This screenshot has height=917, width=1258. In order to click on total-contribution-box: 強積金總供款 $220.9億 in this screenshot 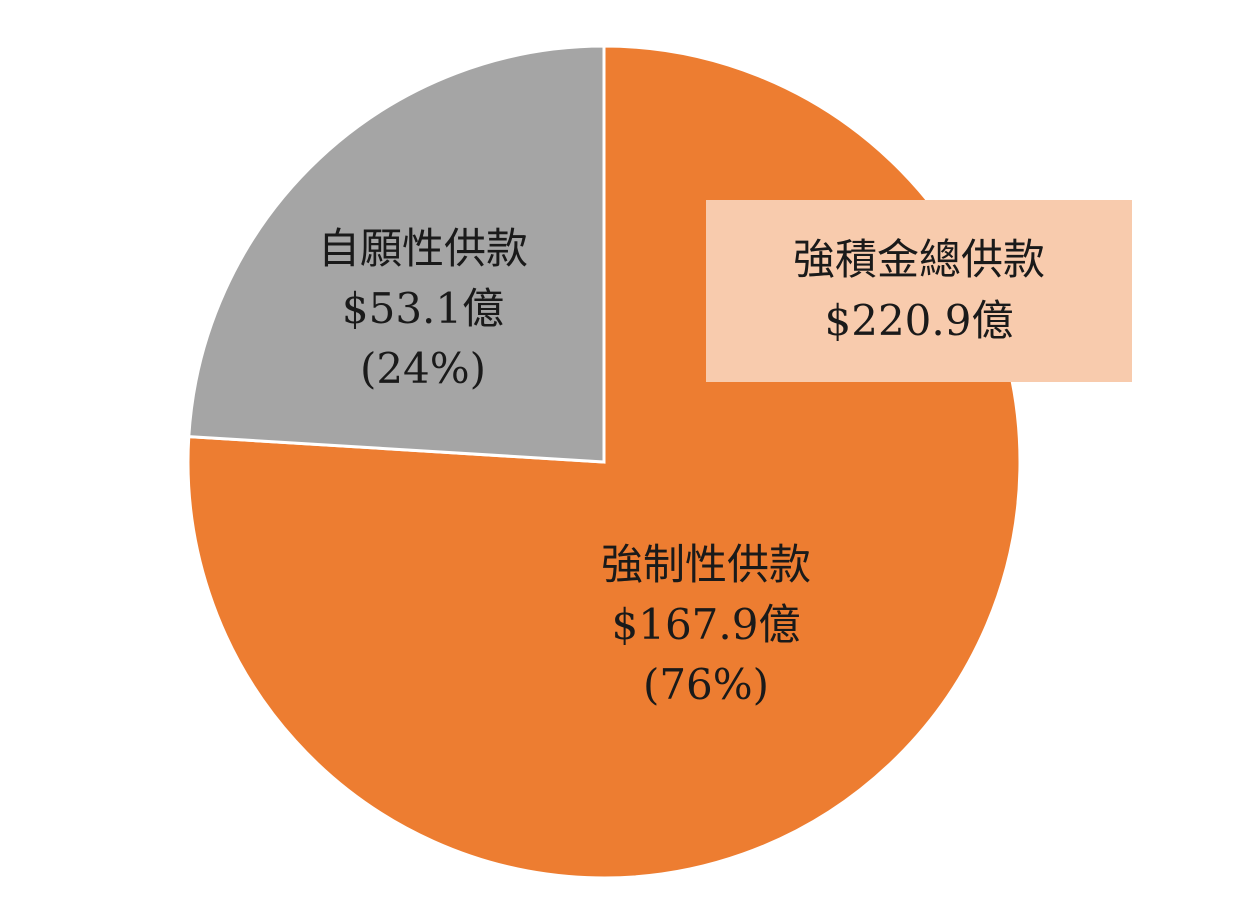, I will do `click(919, 291)`.